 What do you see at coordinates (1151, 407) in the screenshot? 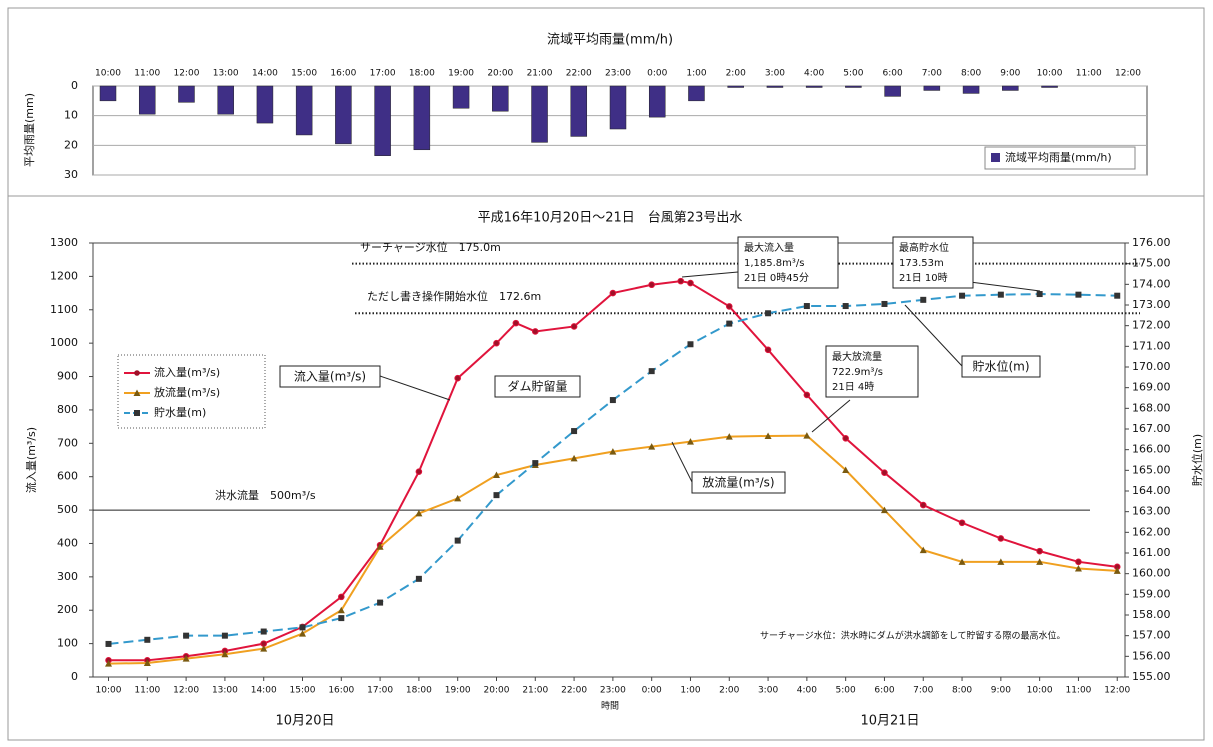
I see `y2-tick-label: 168.00` at bounding box center [1151, 407].